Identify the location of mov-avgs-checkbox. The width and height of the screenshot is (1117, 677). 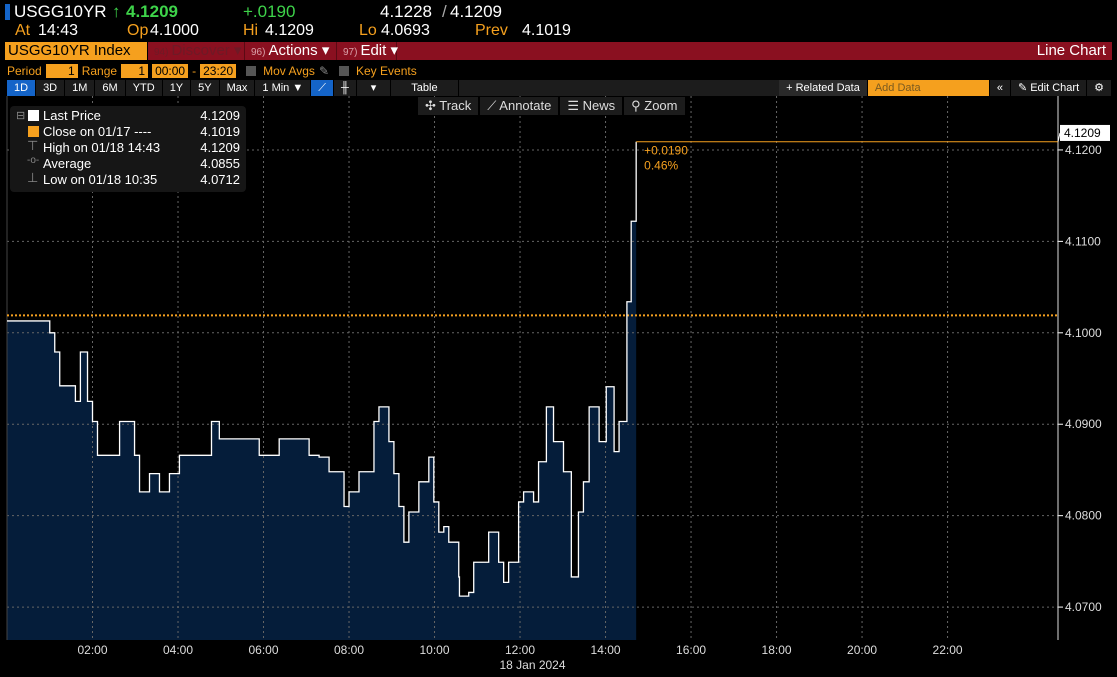
(251, 71).